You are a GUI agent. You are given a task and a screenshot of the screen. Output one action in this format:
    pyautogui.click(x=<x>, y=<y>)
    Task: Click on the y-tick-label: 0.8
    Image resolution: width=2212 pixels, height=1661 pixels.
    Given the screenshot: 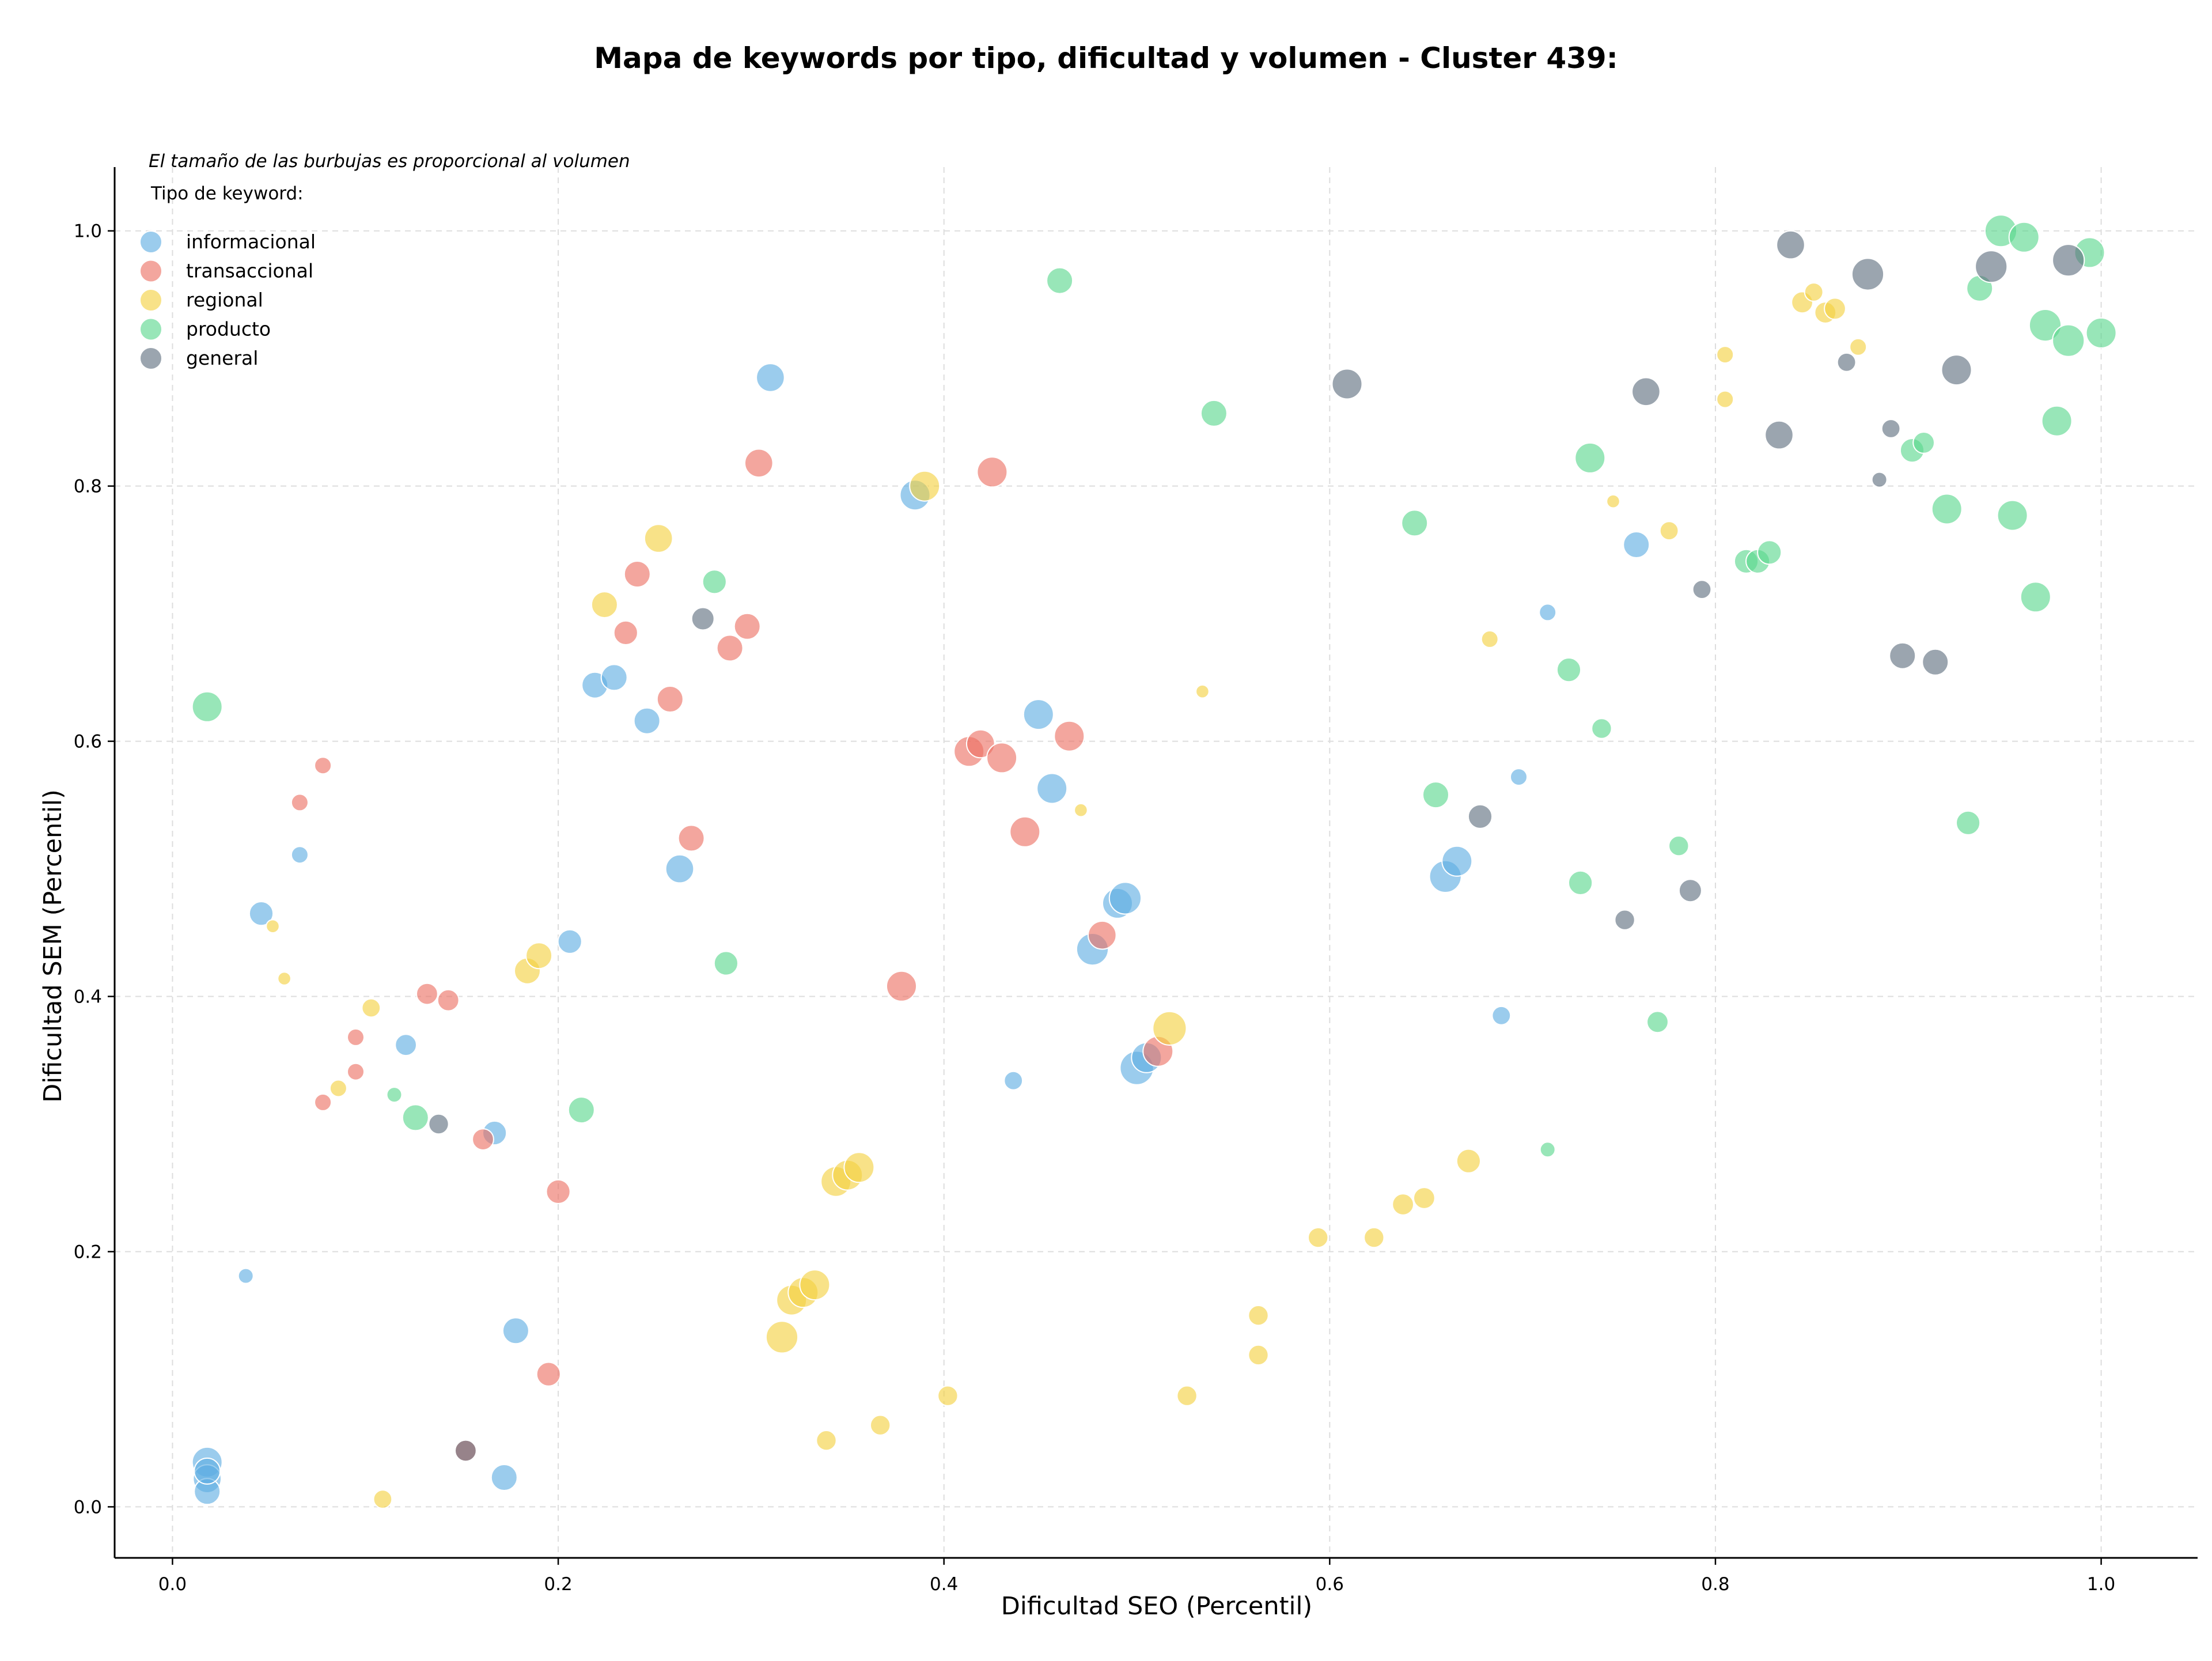 What is the action you would take?
    pyautogui.click(x=88, y=486)
    